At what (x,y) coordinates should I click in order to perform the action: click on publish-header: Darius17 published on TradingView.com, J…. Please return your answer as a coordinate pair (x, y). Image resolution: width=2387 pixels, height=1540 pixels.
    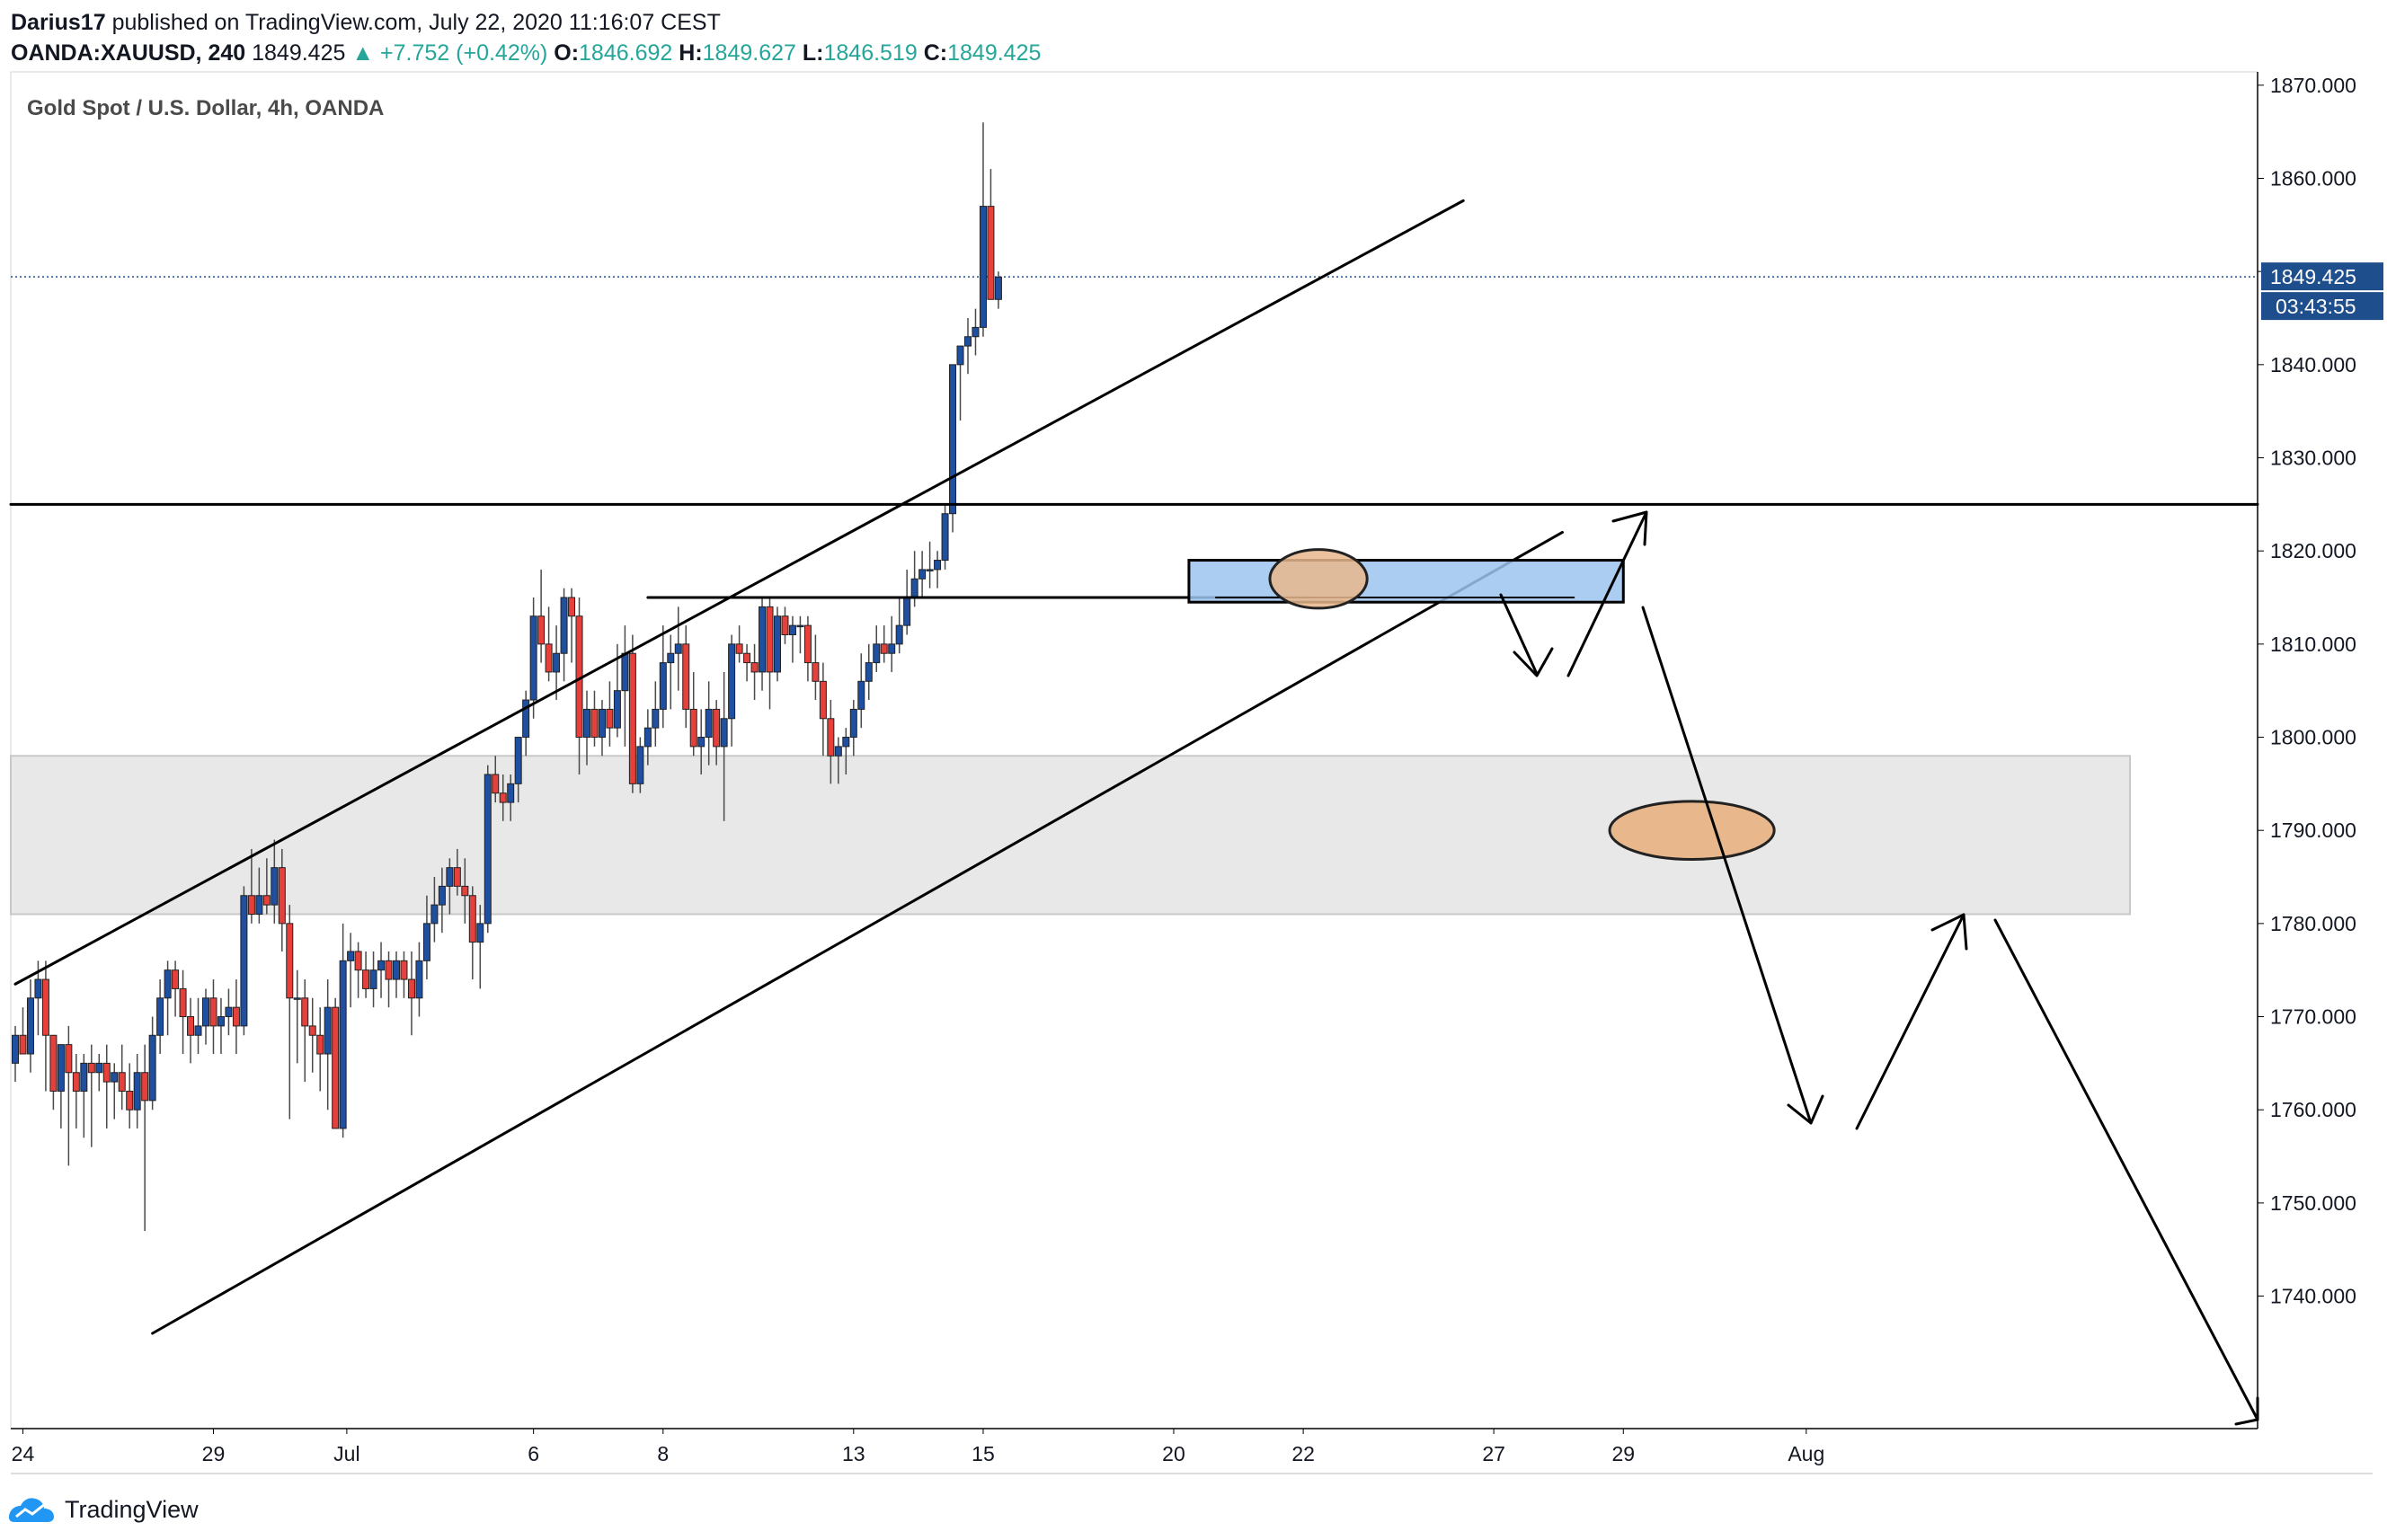
    Looking at the image, I should click on (526, 37).